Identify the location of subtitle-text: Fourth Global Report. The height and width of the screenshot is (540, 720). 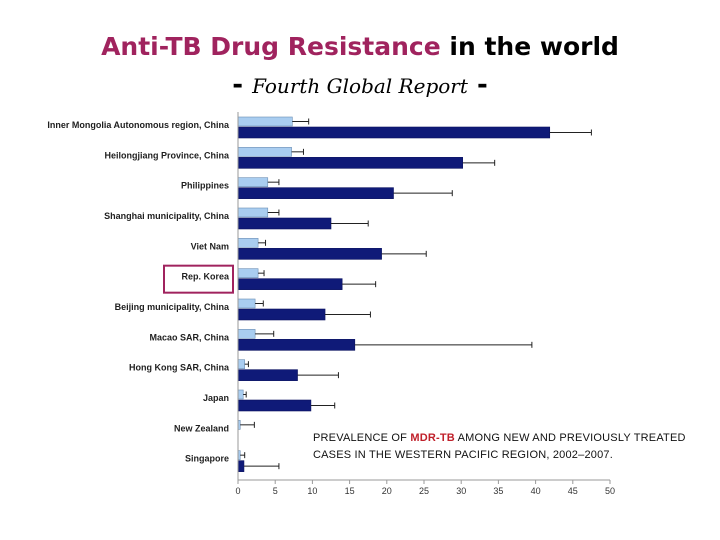
(360, 86).